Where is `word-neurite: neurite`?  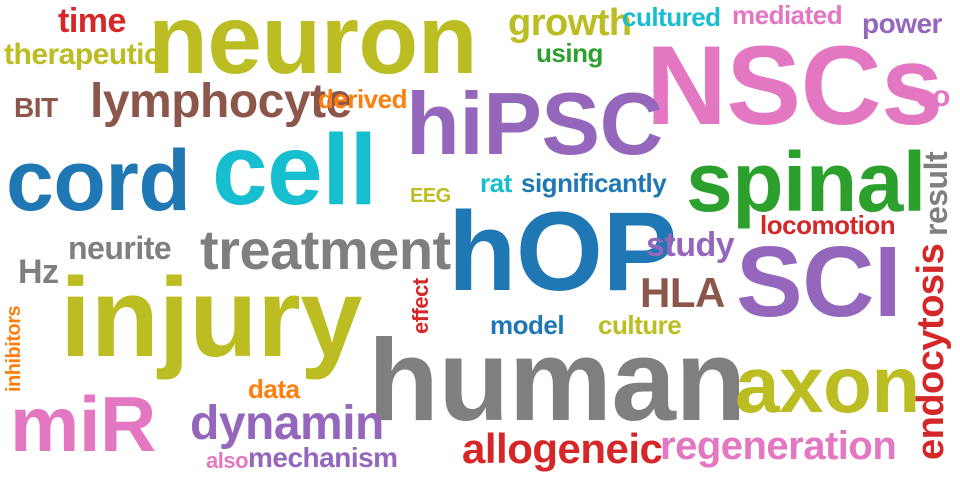 word-neurite: neurite is located at coordinates (120, 248).